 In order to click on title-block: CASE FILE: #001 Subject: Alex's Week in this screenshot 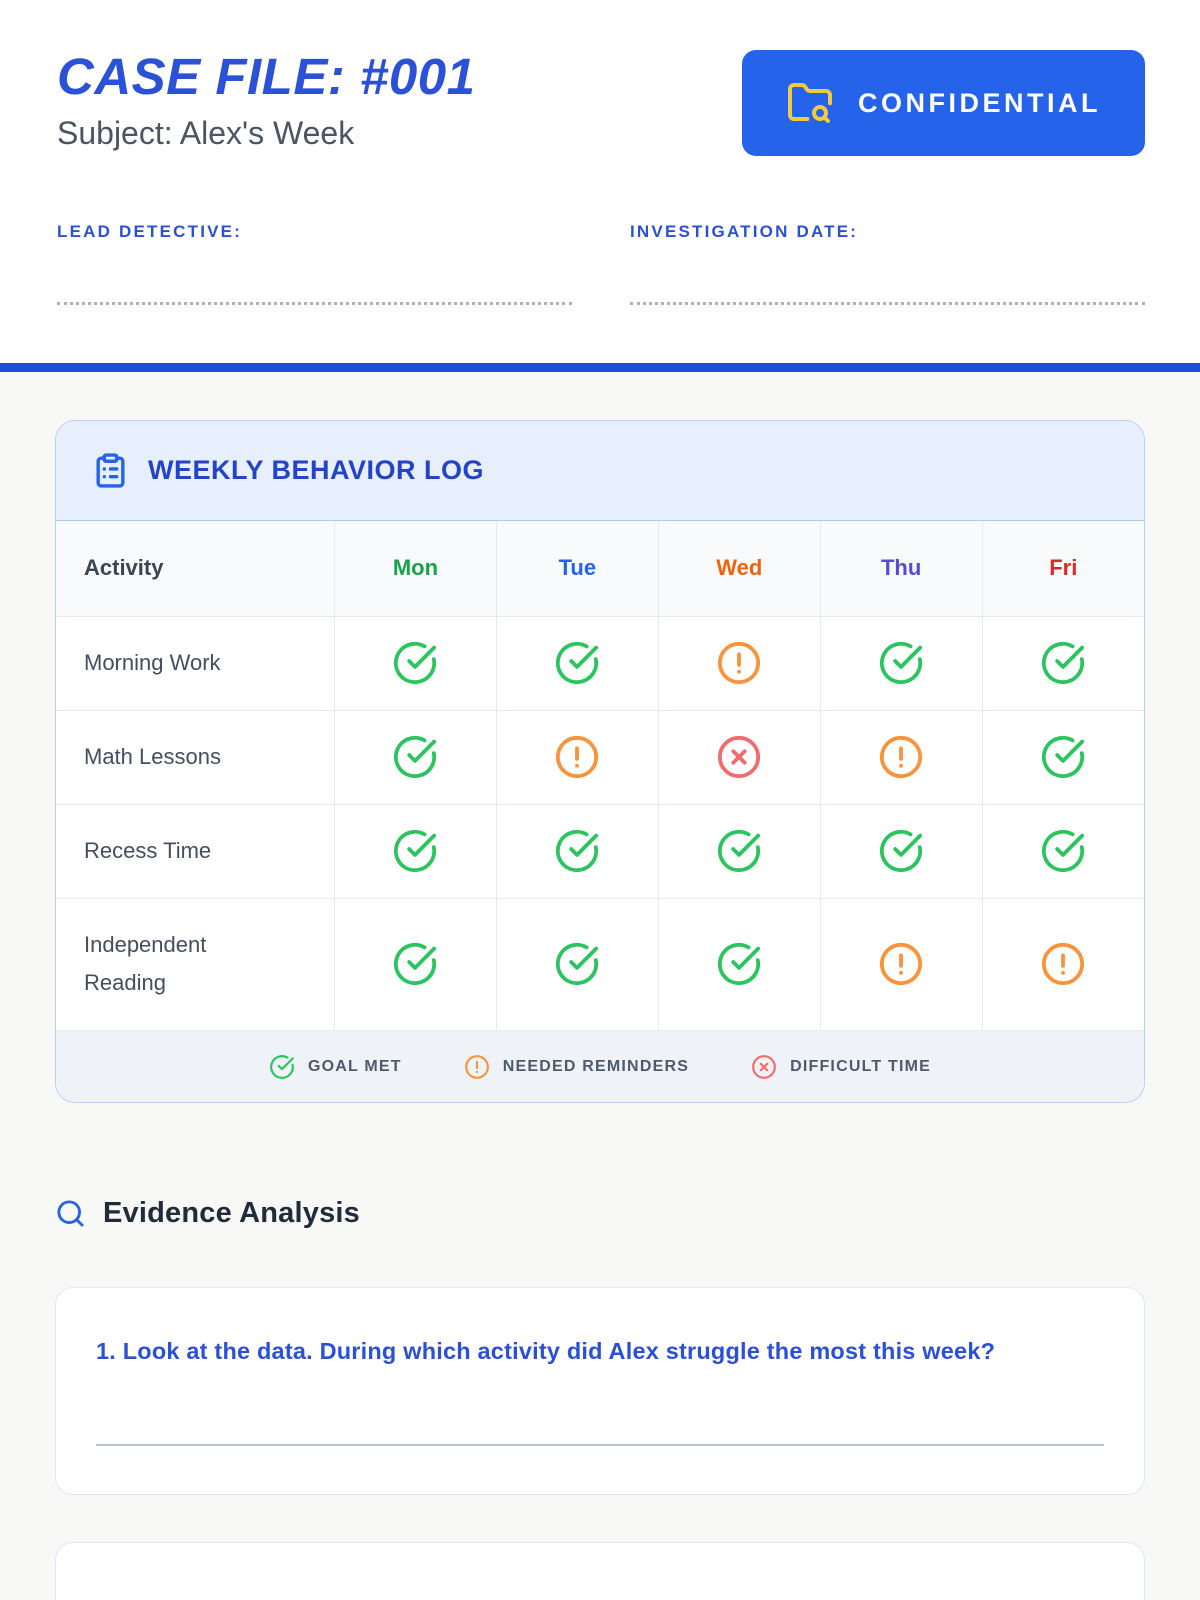, I will do `click(266, 100)`.